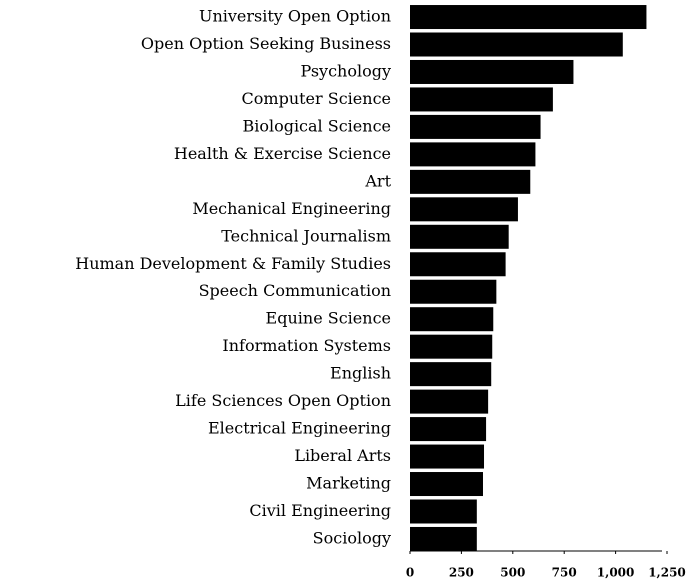 The height and width of the screenshot is (581, 686). What do you see at coordinates (342, 455) in the screenshot?
I see `category-label: Liberal Arts` at bounding box center [342, 455].